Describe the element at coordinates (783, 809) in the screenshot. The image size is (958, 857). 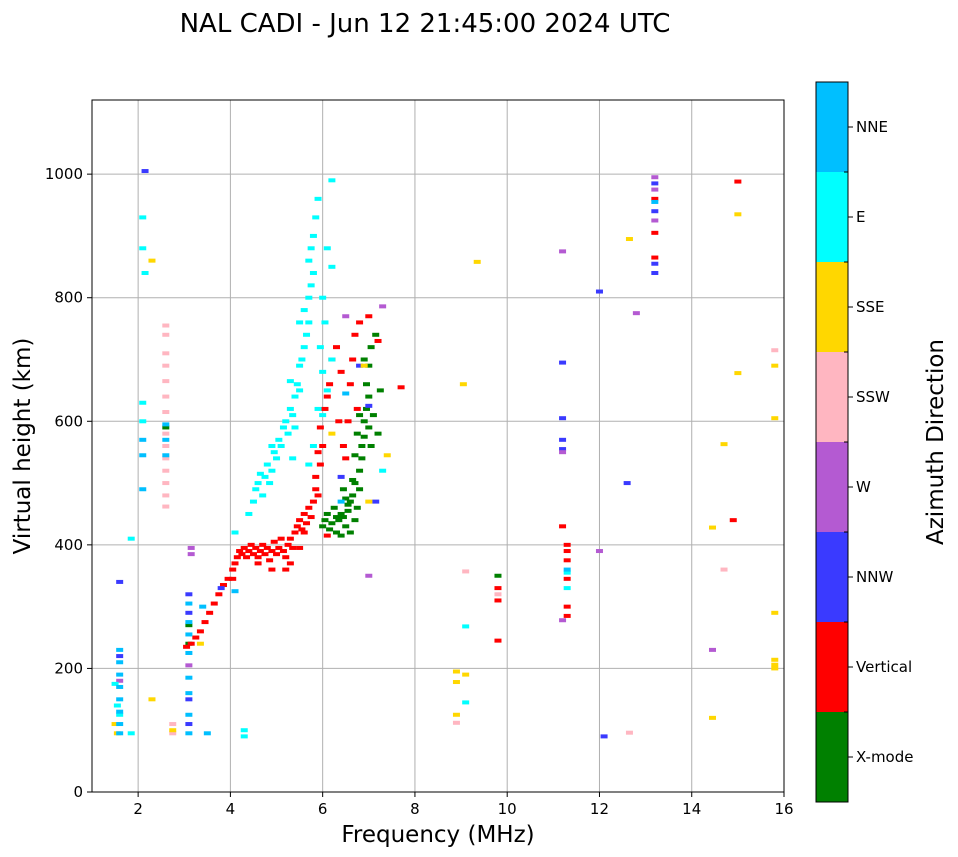
I see `x-tick-label: 16` at that location.